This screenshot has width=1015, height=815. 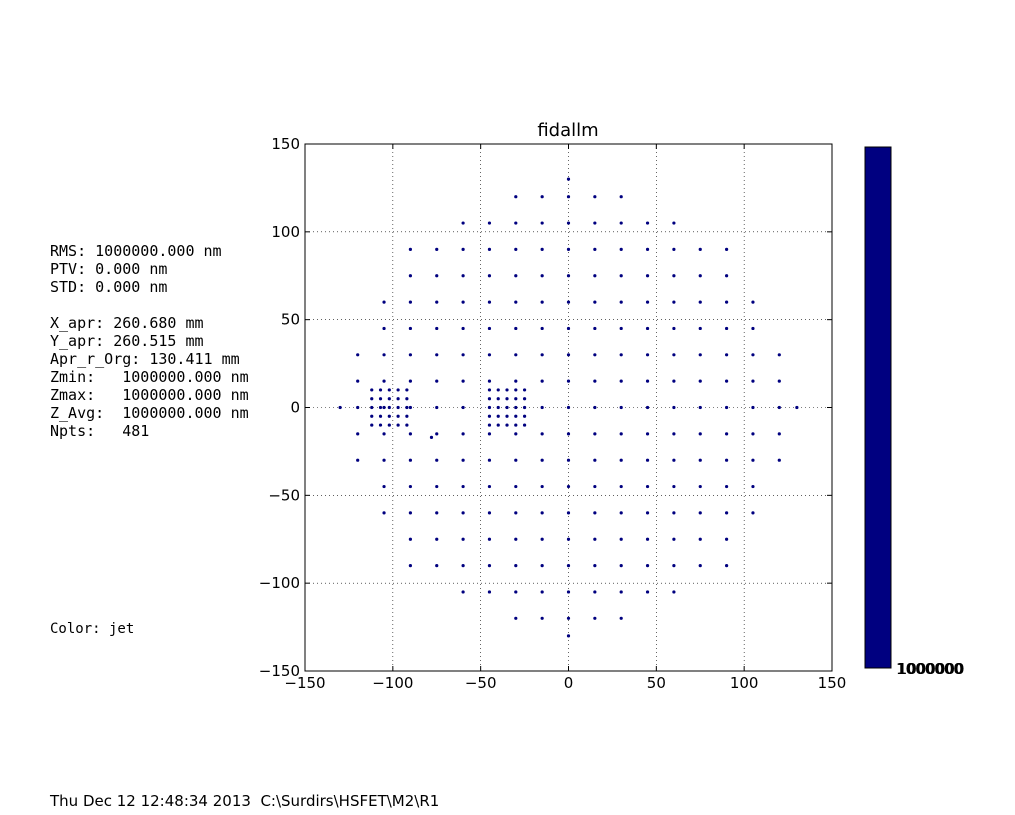 I want to click on y-tick-label: −150, so click(x=279, y=671).